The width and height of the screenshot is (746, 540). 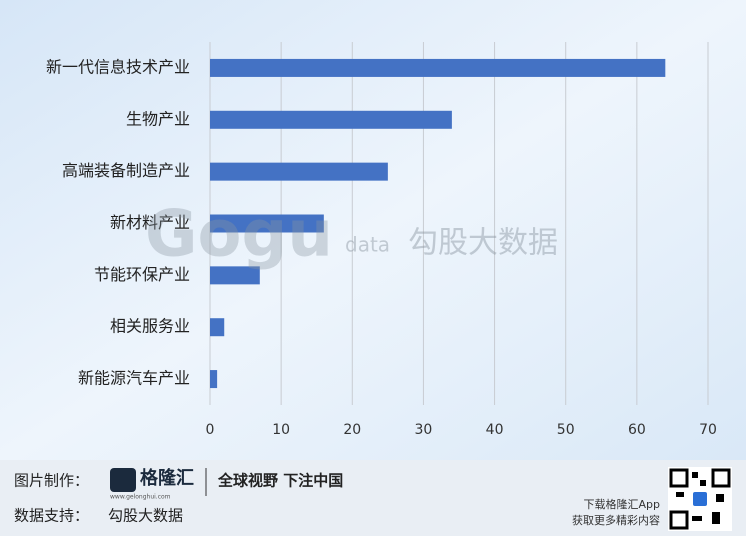 What do you see at coordinates (700, 499) in the screenshot?
I see `qr-code` at bounding box center [700, 499].